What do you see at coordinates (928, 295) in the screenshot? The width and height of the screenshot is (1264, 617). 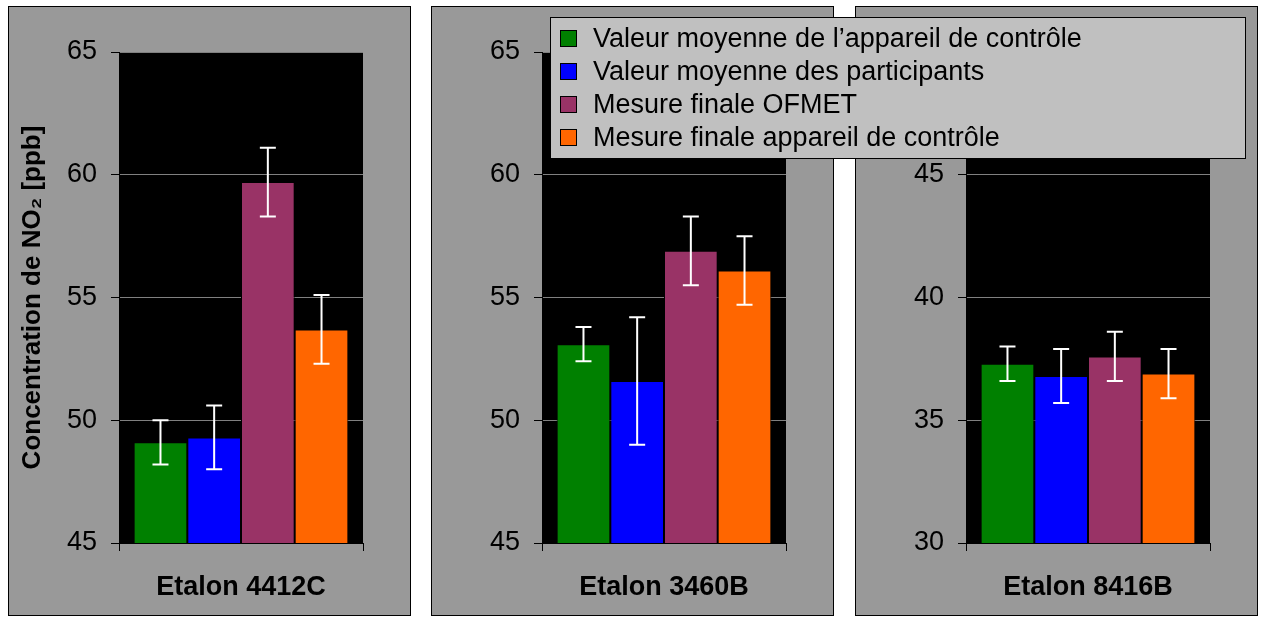 I see `y-tick-label: 40` at bounding box center [928, 295].